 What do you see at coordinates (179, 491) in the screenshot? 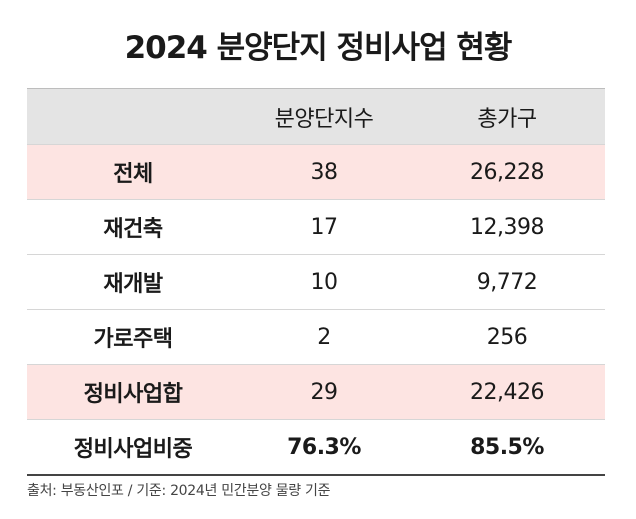
I see `source-note: 출처: 부동산인포 / 기준: 2024년 민간분양 물량 기준` at bounding box center [179, 491].